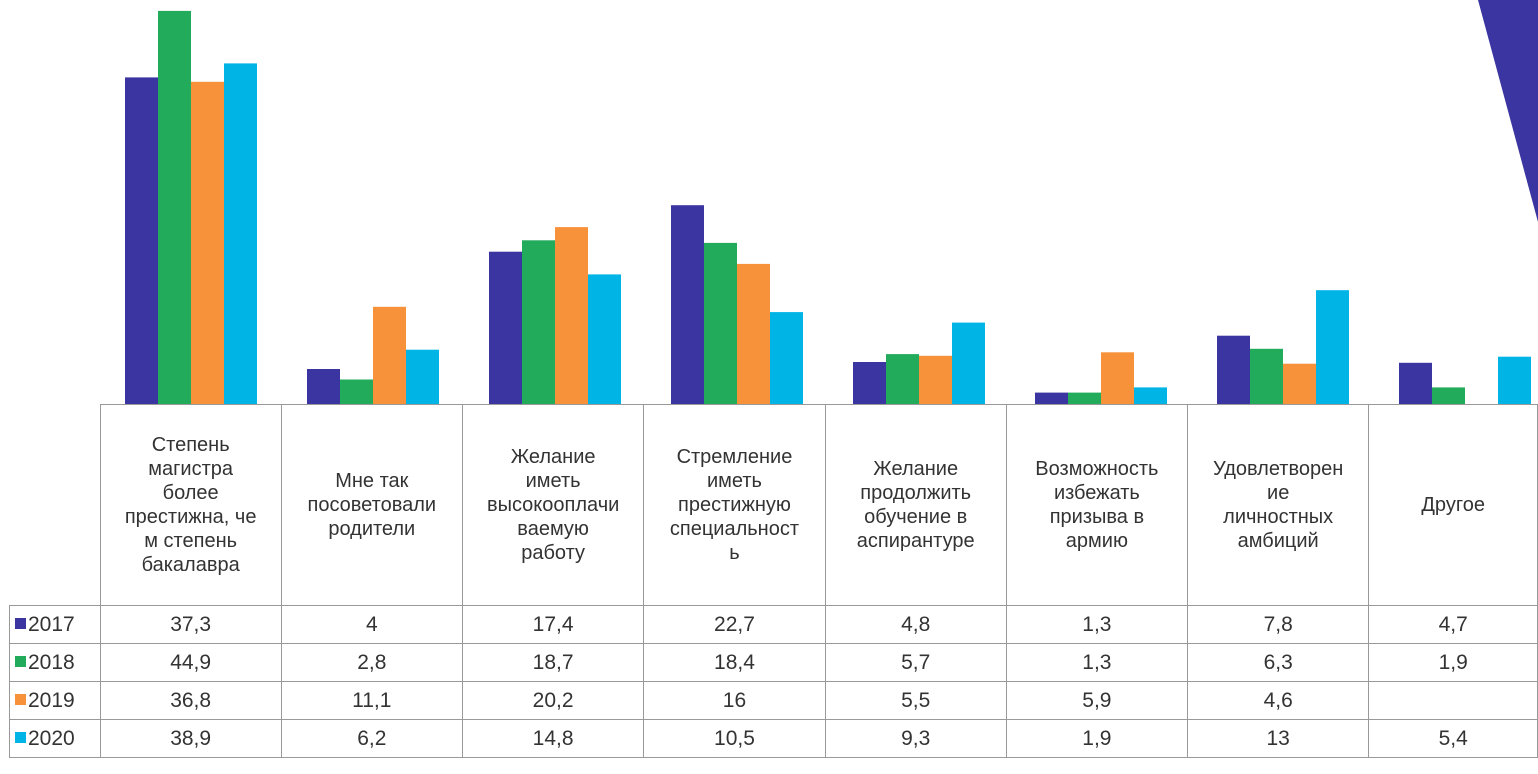 This screenshot has width=1538, height=774. Describe the element at coordinates (190, 738) in the screenshot. I see `data-label-2020-cat-1: 38,9` at that location.